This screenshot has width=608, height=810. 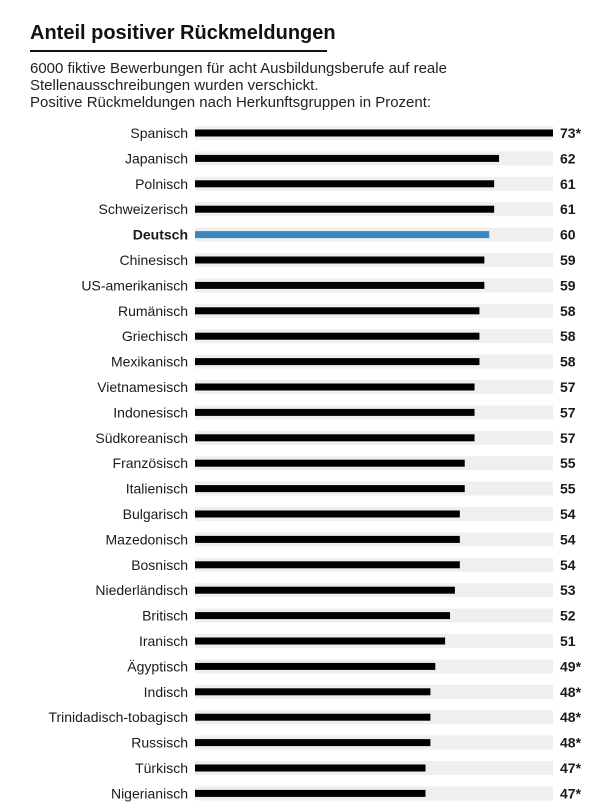 What do you see at coordinates (310, 768) in the screenshot?
I see `bar-türkisch` at bounding box center [310, 768].